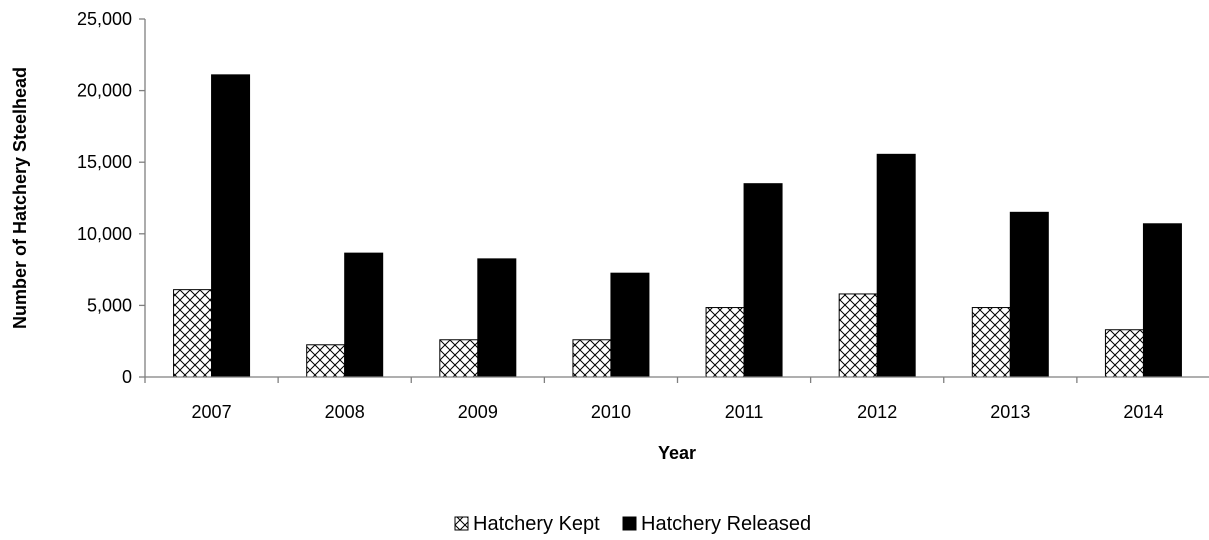 This screenshot has height=540, width=1209. I want to click on x-tick-label: 2010, so click(611, 412).